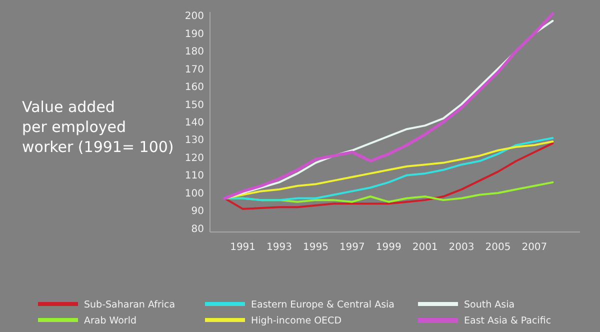 Image resolution: width=600 pixels, height=332 pixels. I want to click on x-tick-label: 2007, so click(535, 247).